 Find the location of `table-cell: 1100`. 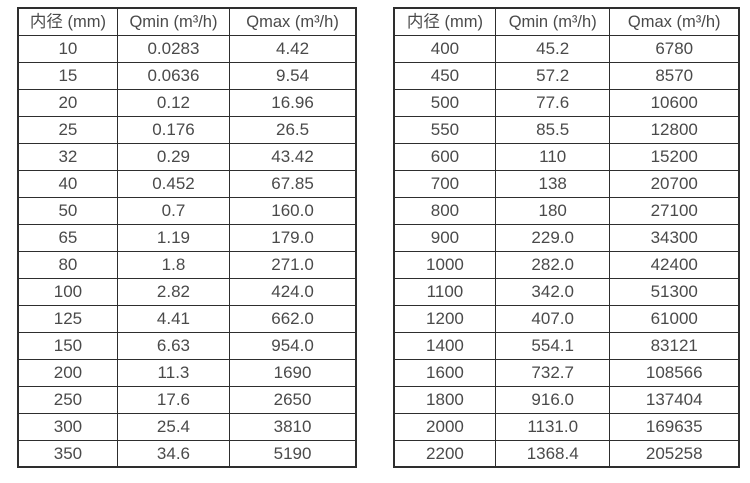

table-cell: 1100 is located at coordinates (444, 291).